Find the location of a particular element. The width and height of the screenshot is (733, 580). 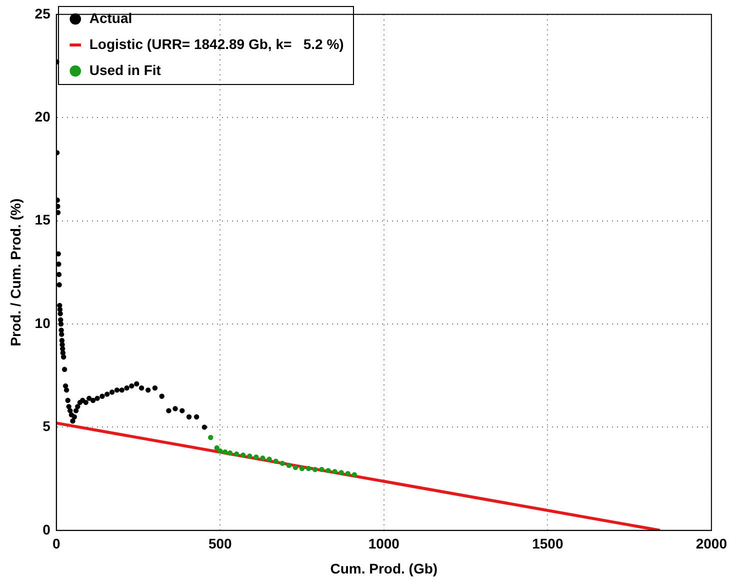

y-tick-label: 15 is located at coordinates (42, 220).